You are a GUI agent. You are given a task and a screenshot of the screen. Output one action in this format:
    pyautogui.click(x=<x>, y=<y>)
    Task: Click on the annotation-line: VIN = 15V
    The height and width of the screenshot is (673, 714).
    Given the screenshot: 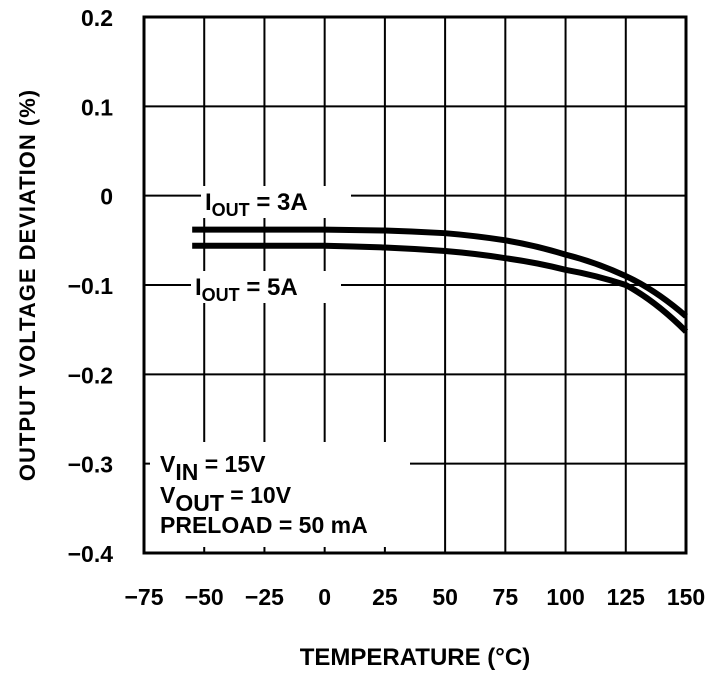 What is the action you would take?
    pyautogui.click(x=213, y=468)
    